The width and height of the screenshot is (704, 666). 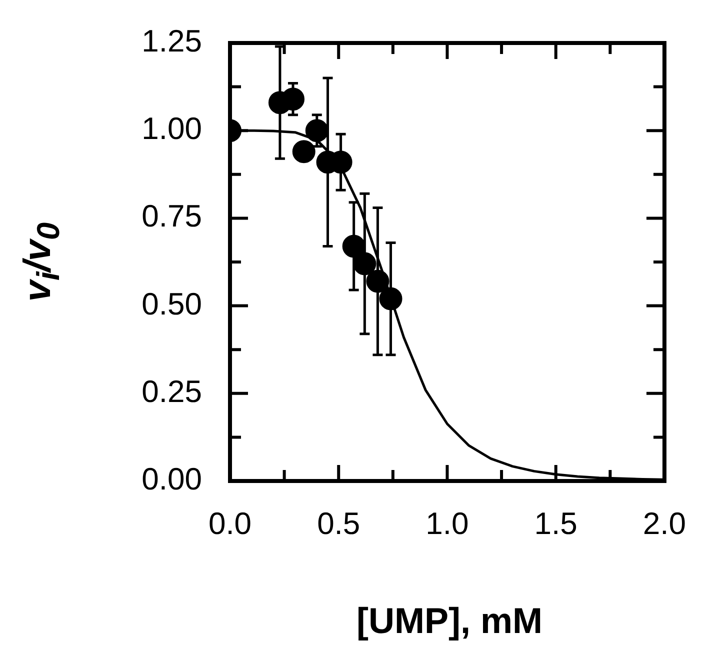 What do you see at coordinates (664, 524) in the screenshot?
I see `x-tick-label: 2.0` at bounding box center [664, 524].